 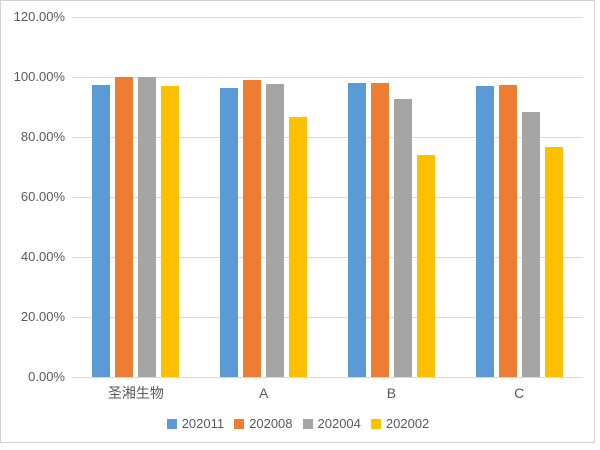 I want to click on x-category-label-B: B, so click(x=391, y=393).